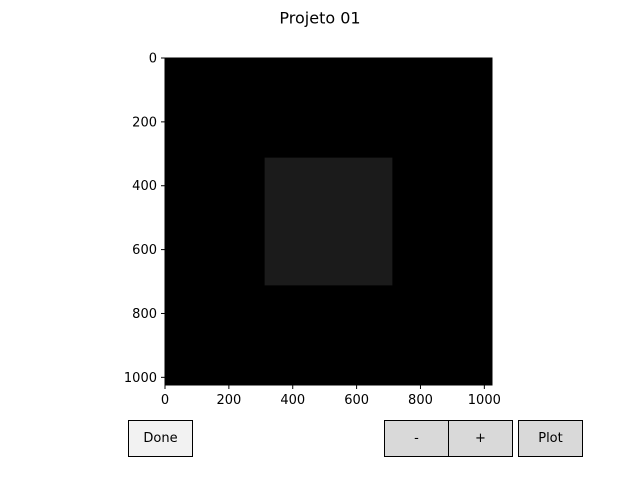 The image size is (640, 480). What do you see at coordinates (228, 400) in the screenshot?
I see `x-tick-label: 200` at bounding box center [228, 400].